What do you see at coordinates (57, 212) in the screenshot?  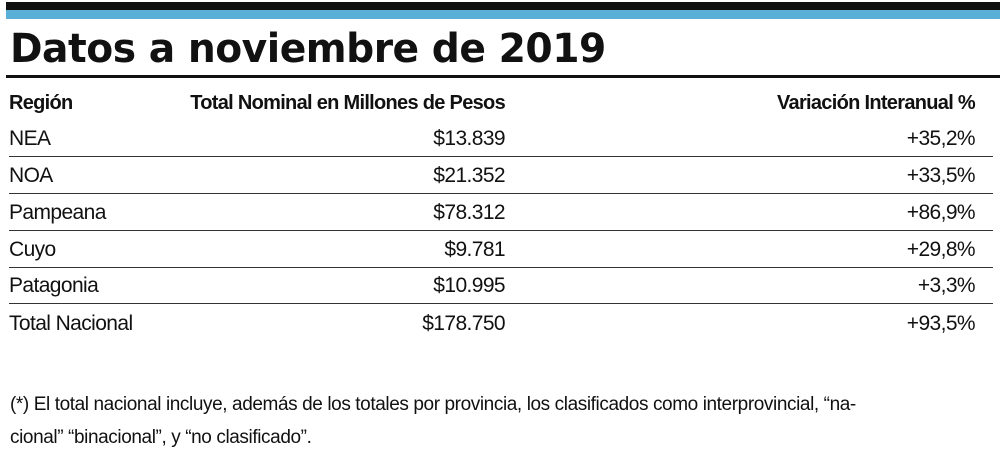 I see `cell-region: Pampeana` at bounding box center [57, 212].